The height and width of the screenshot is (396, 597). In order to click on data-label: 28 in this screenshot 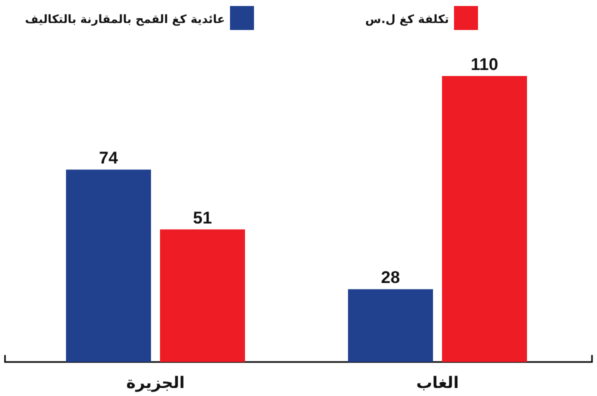, I will do `click(390, 278)`.